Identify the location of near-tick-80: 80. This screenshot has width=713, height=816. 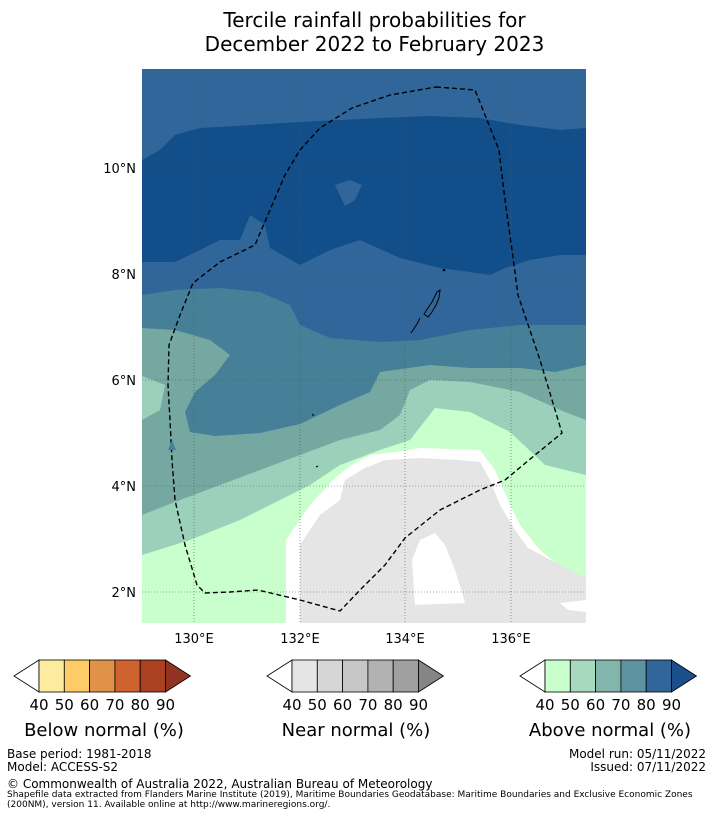
(393, 705).